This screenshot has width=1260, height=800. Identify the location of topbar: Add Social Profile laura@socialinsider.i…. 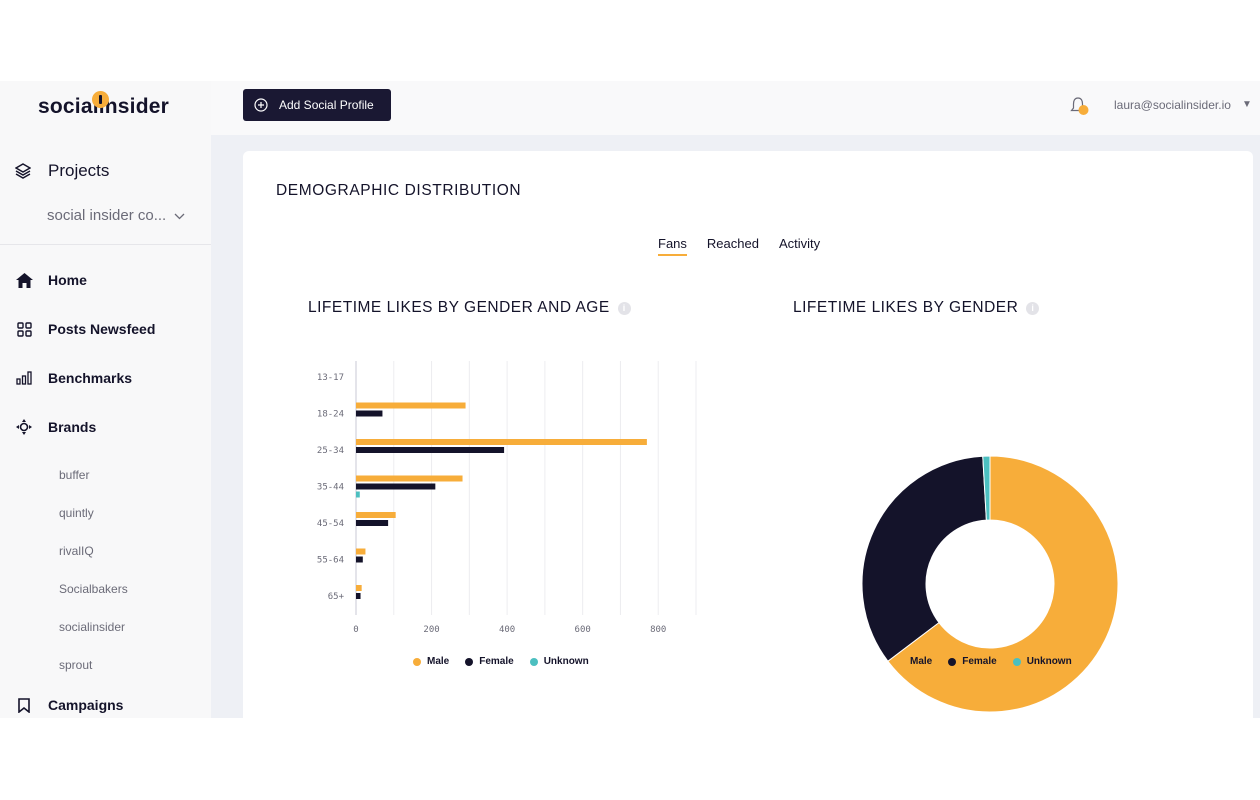
(735, 108).